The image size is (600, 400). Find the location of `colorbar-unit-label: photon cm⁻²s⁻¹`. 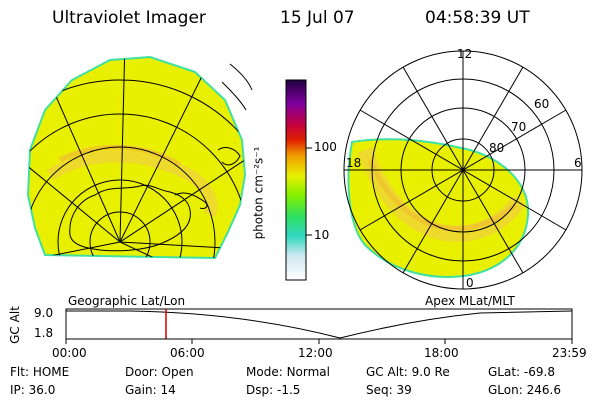

colorbar-unit-label: photon cm⁻²s⁻¹ is located at coordinates (258, 193).